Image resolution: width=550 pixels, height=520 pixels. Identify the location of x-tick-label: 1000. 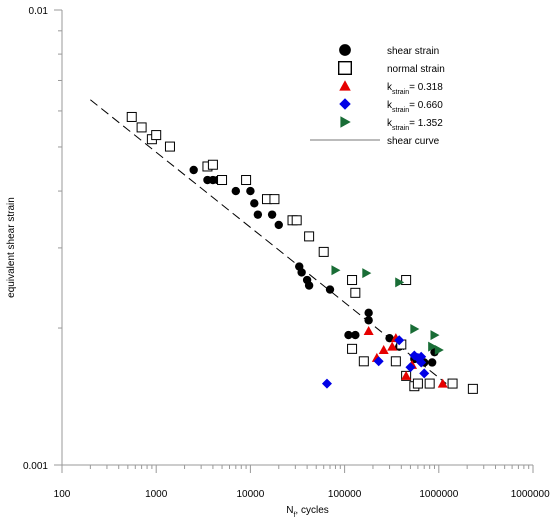
(156, 494).